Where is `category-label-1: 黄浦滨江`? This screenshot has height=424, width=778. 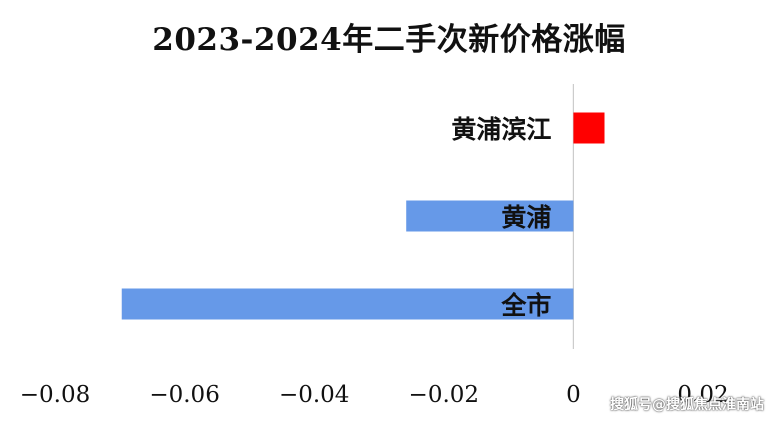 category-label-1: 黄浦滨江 is located at coordinates (501, 129).